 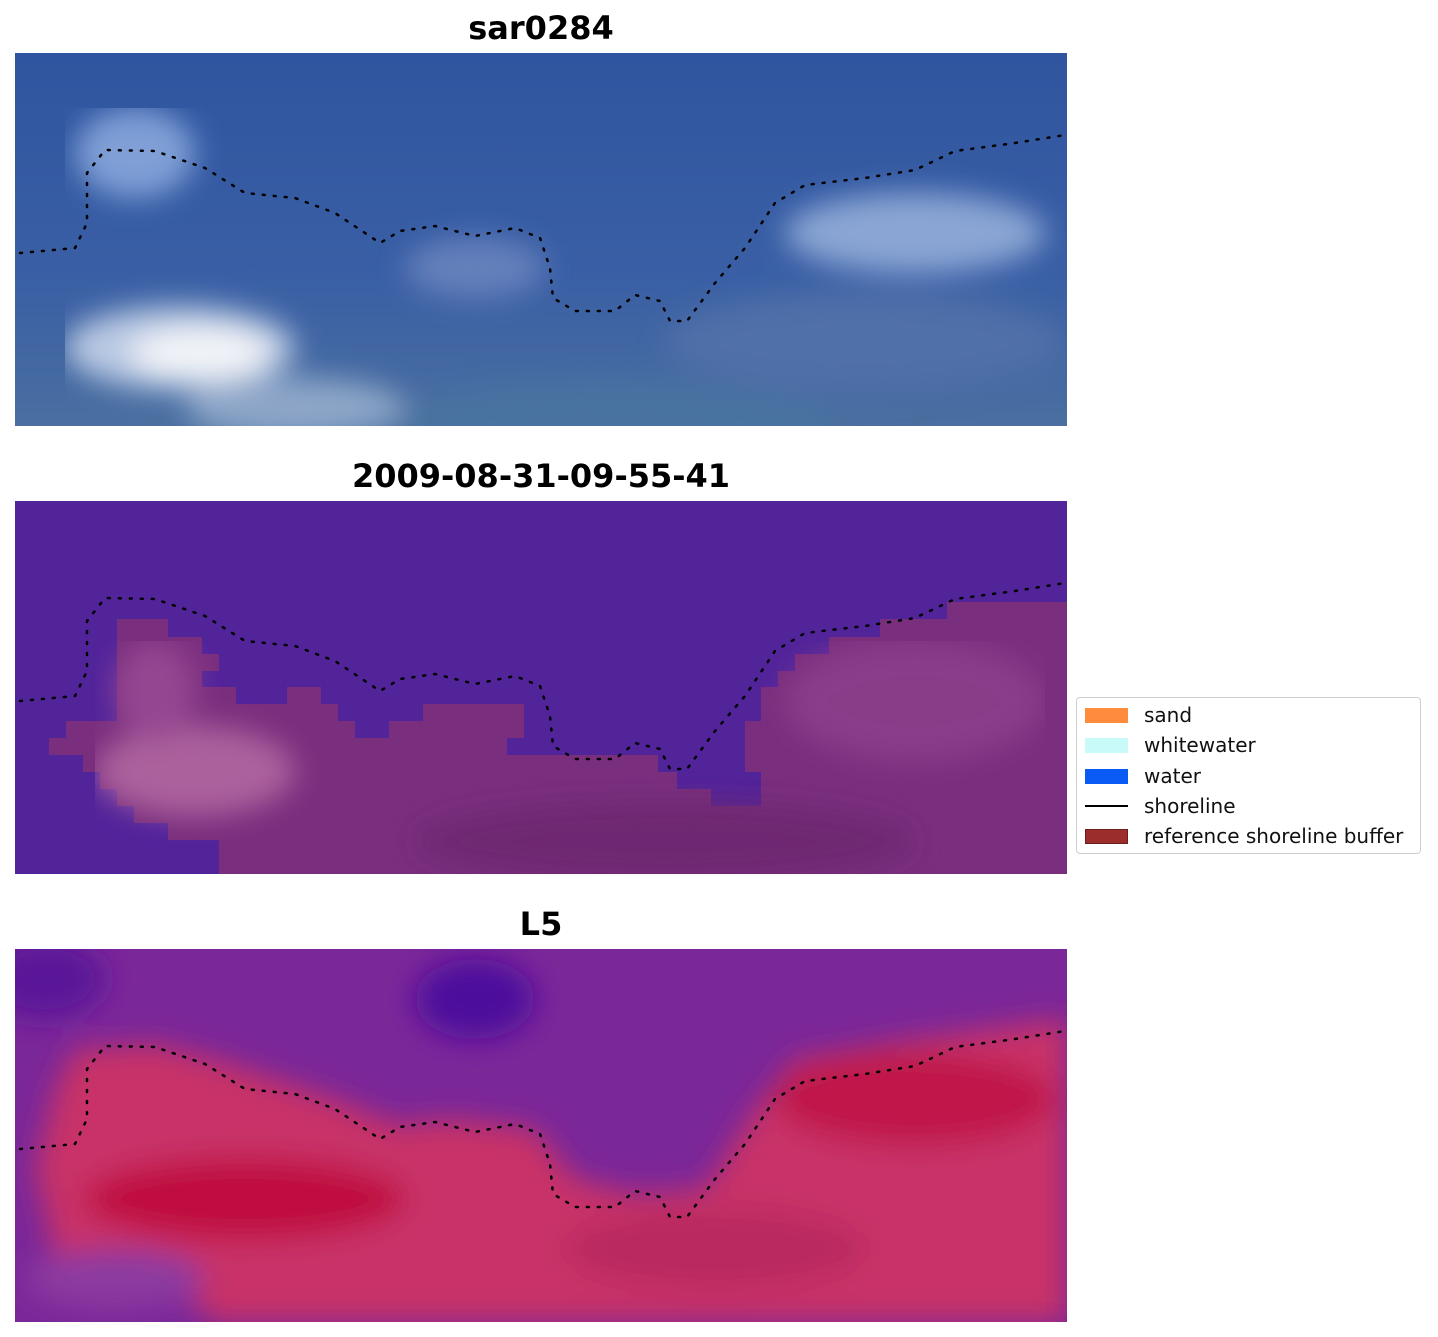 What do you see at coordinates (1106, 745) in the screenshot?
I see `legend-swatch-whitewater` at bounding box center [1106, 745].